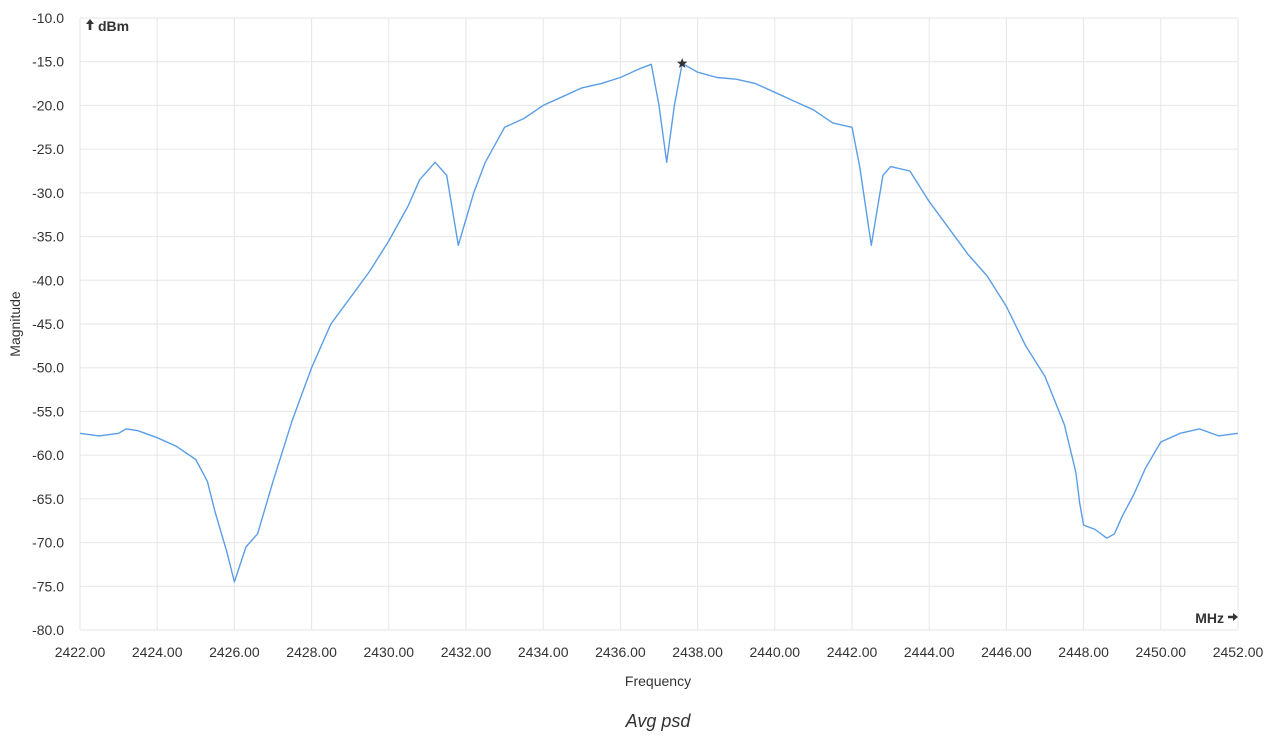 Image resolution: width=1275 pixels, height=741 pixels. I want to click on x-tick-label: 2442.00, so click(852, 652).